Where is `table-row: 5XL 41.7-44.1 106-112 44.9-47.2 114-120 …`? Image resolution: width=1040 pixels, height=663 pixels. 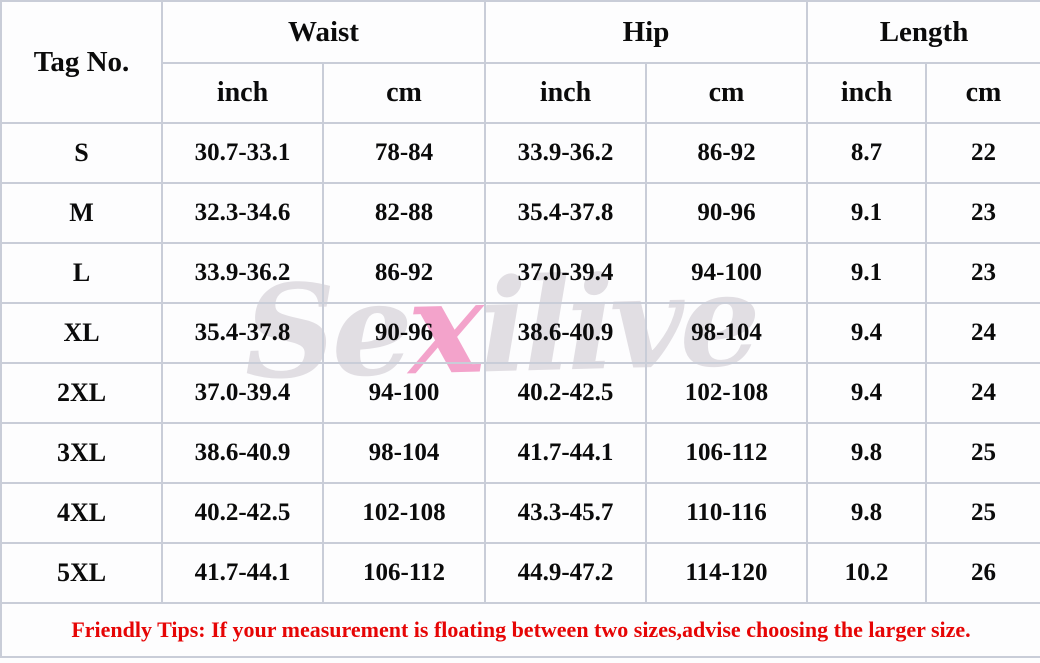 table-row: 5XL 41.7-44.1 106-112 44.9-47.2 114-120 … is located at coordinates (520, 573).